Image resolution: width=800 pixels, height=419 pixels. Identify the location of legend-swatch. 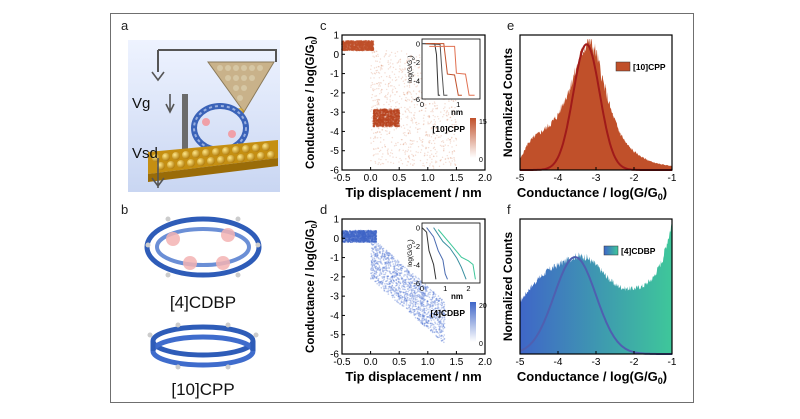
(611, 250).